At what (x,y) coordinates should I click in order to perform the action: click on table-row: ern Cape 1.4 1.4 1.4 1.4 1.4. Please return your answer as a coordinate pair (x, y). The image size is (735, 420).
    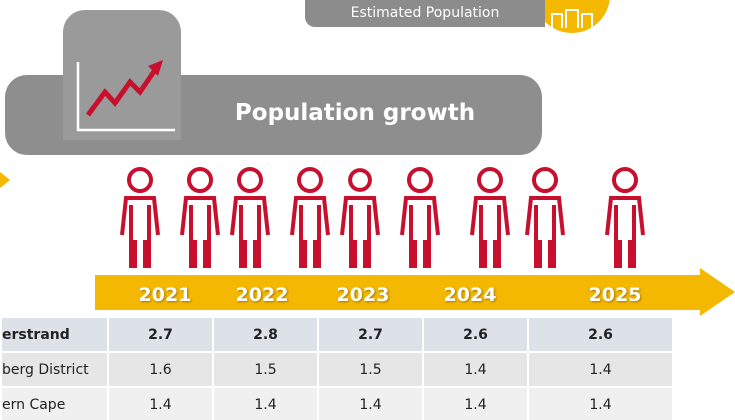
    Looking at the image, I should click on (337, 403).